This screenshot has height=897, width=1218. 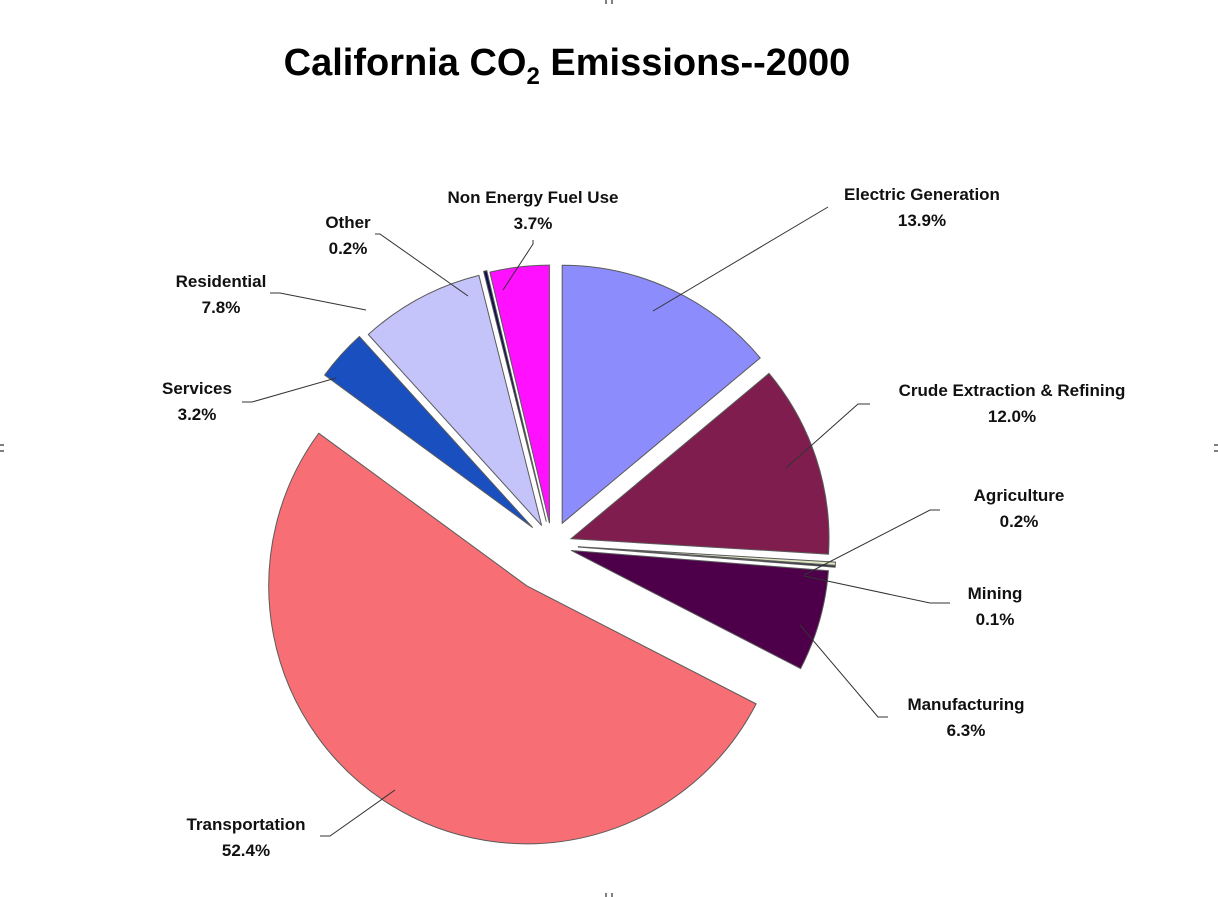 I want to click on slice-percent-residential: 7.8%, so click(x=221, y=307).